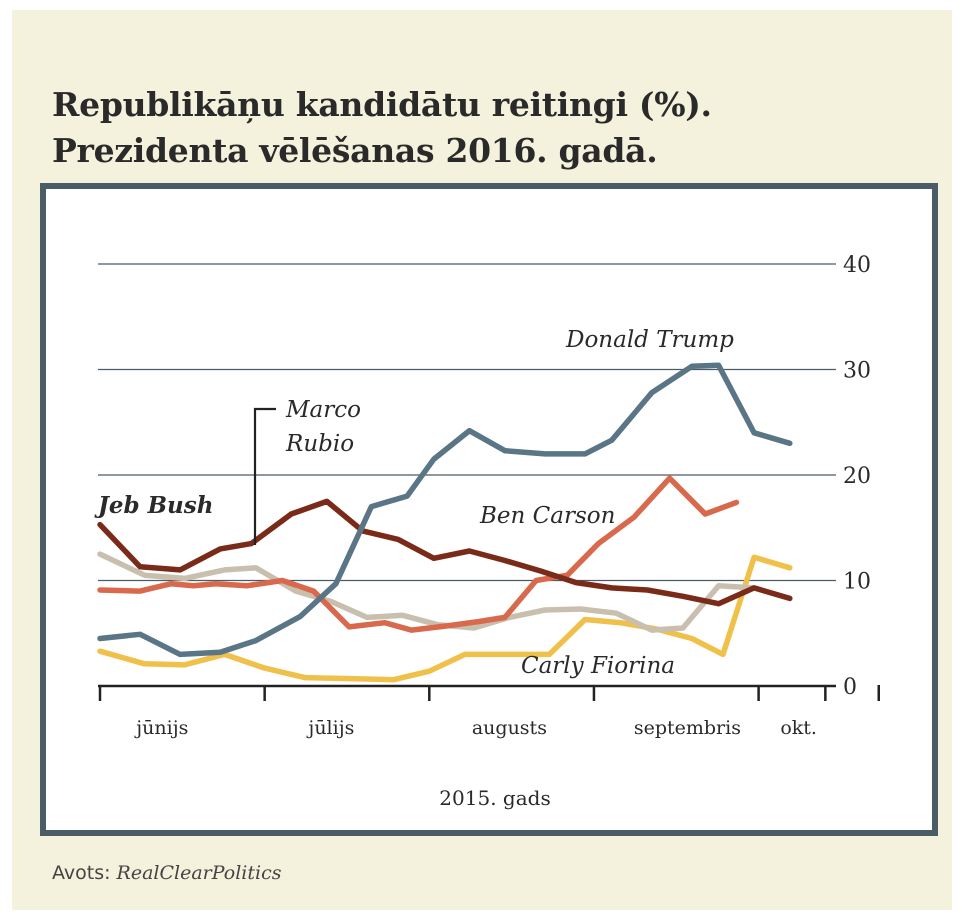  I want to click on month-label: augusts, so click(509, 728).